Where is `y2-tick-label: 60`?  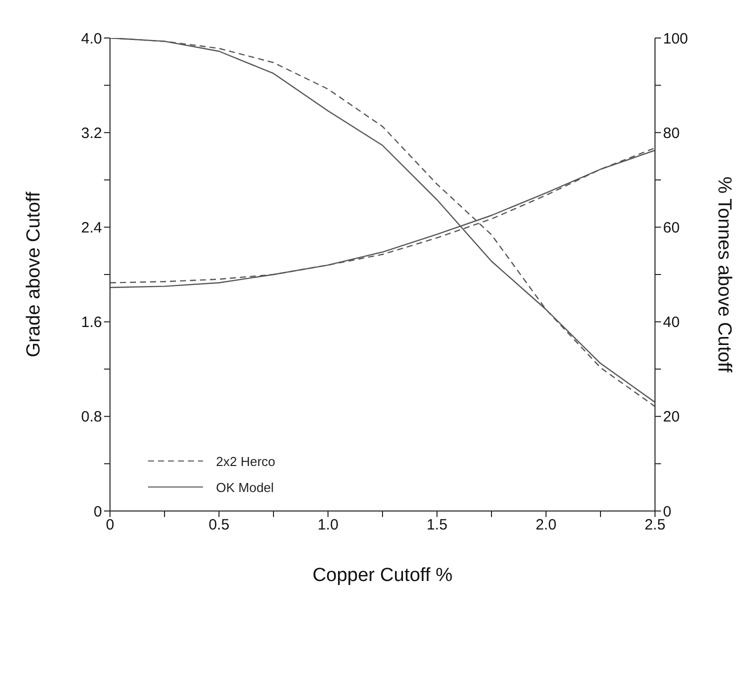 y2-tick-label: 60 is located at coordinates (671, 228).